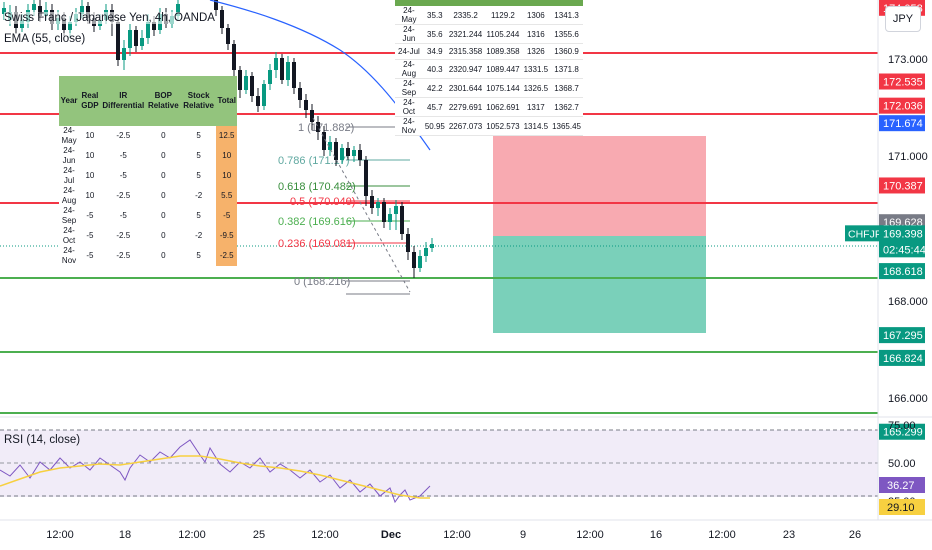  Describe the element at coordinates (123, 195) in the screenshot. I see `fund-cell: -2.5` at that location.